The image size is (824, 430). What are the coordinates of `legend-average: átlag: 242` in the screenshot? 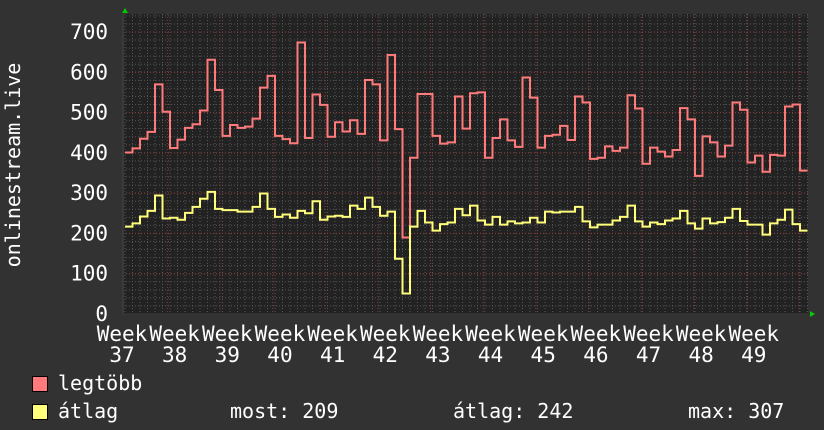 It's located at (513, 411).